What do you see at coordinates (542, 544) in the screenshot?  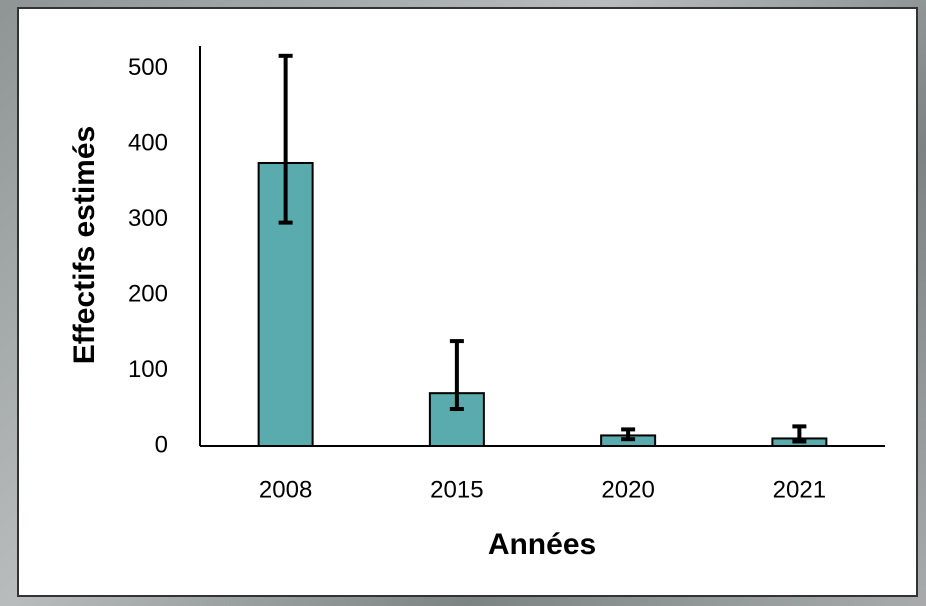 I see `x-axis-title: Années` at bounding box center [542, 544].